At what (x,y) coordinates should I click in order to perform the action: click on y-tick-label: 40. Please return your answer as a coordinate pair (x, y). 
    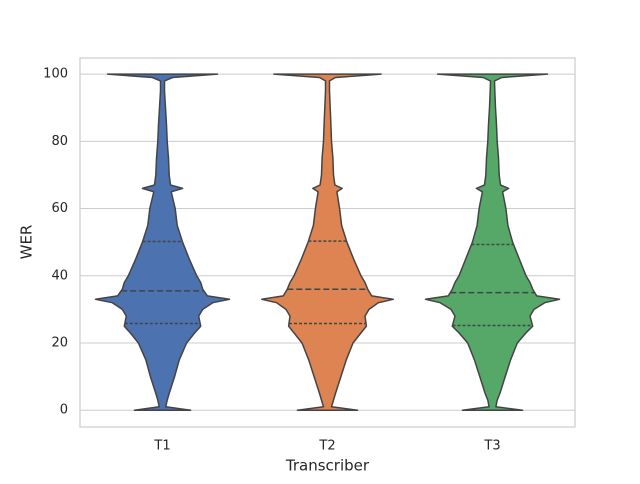
    Looking at the image, I should click on (59, 275).